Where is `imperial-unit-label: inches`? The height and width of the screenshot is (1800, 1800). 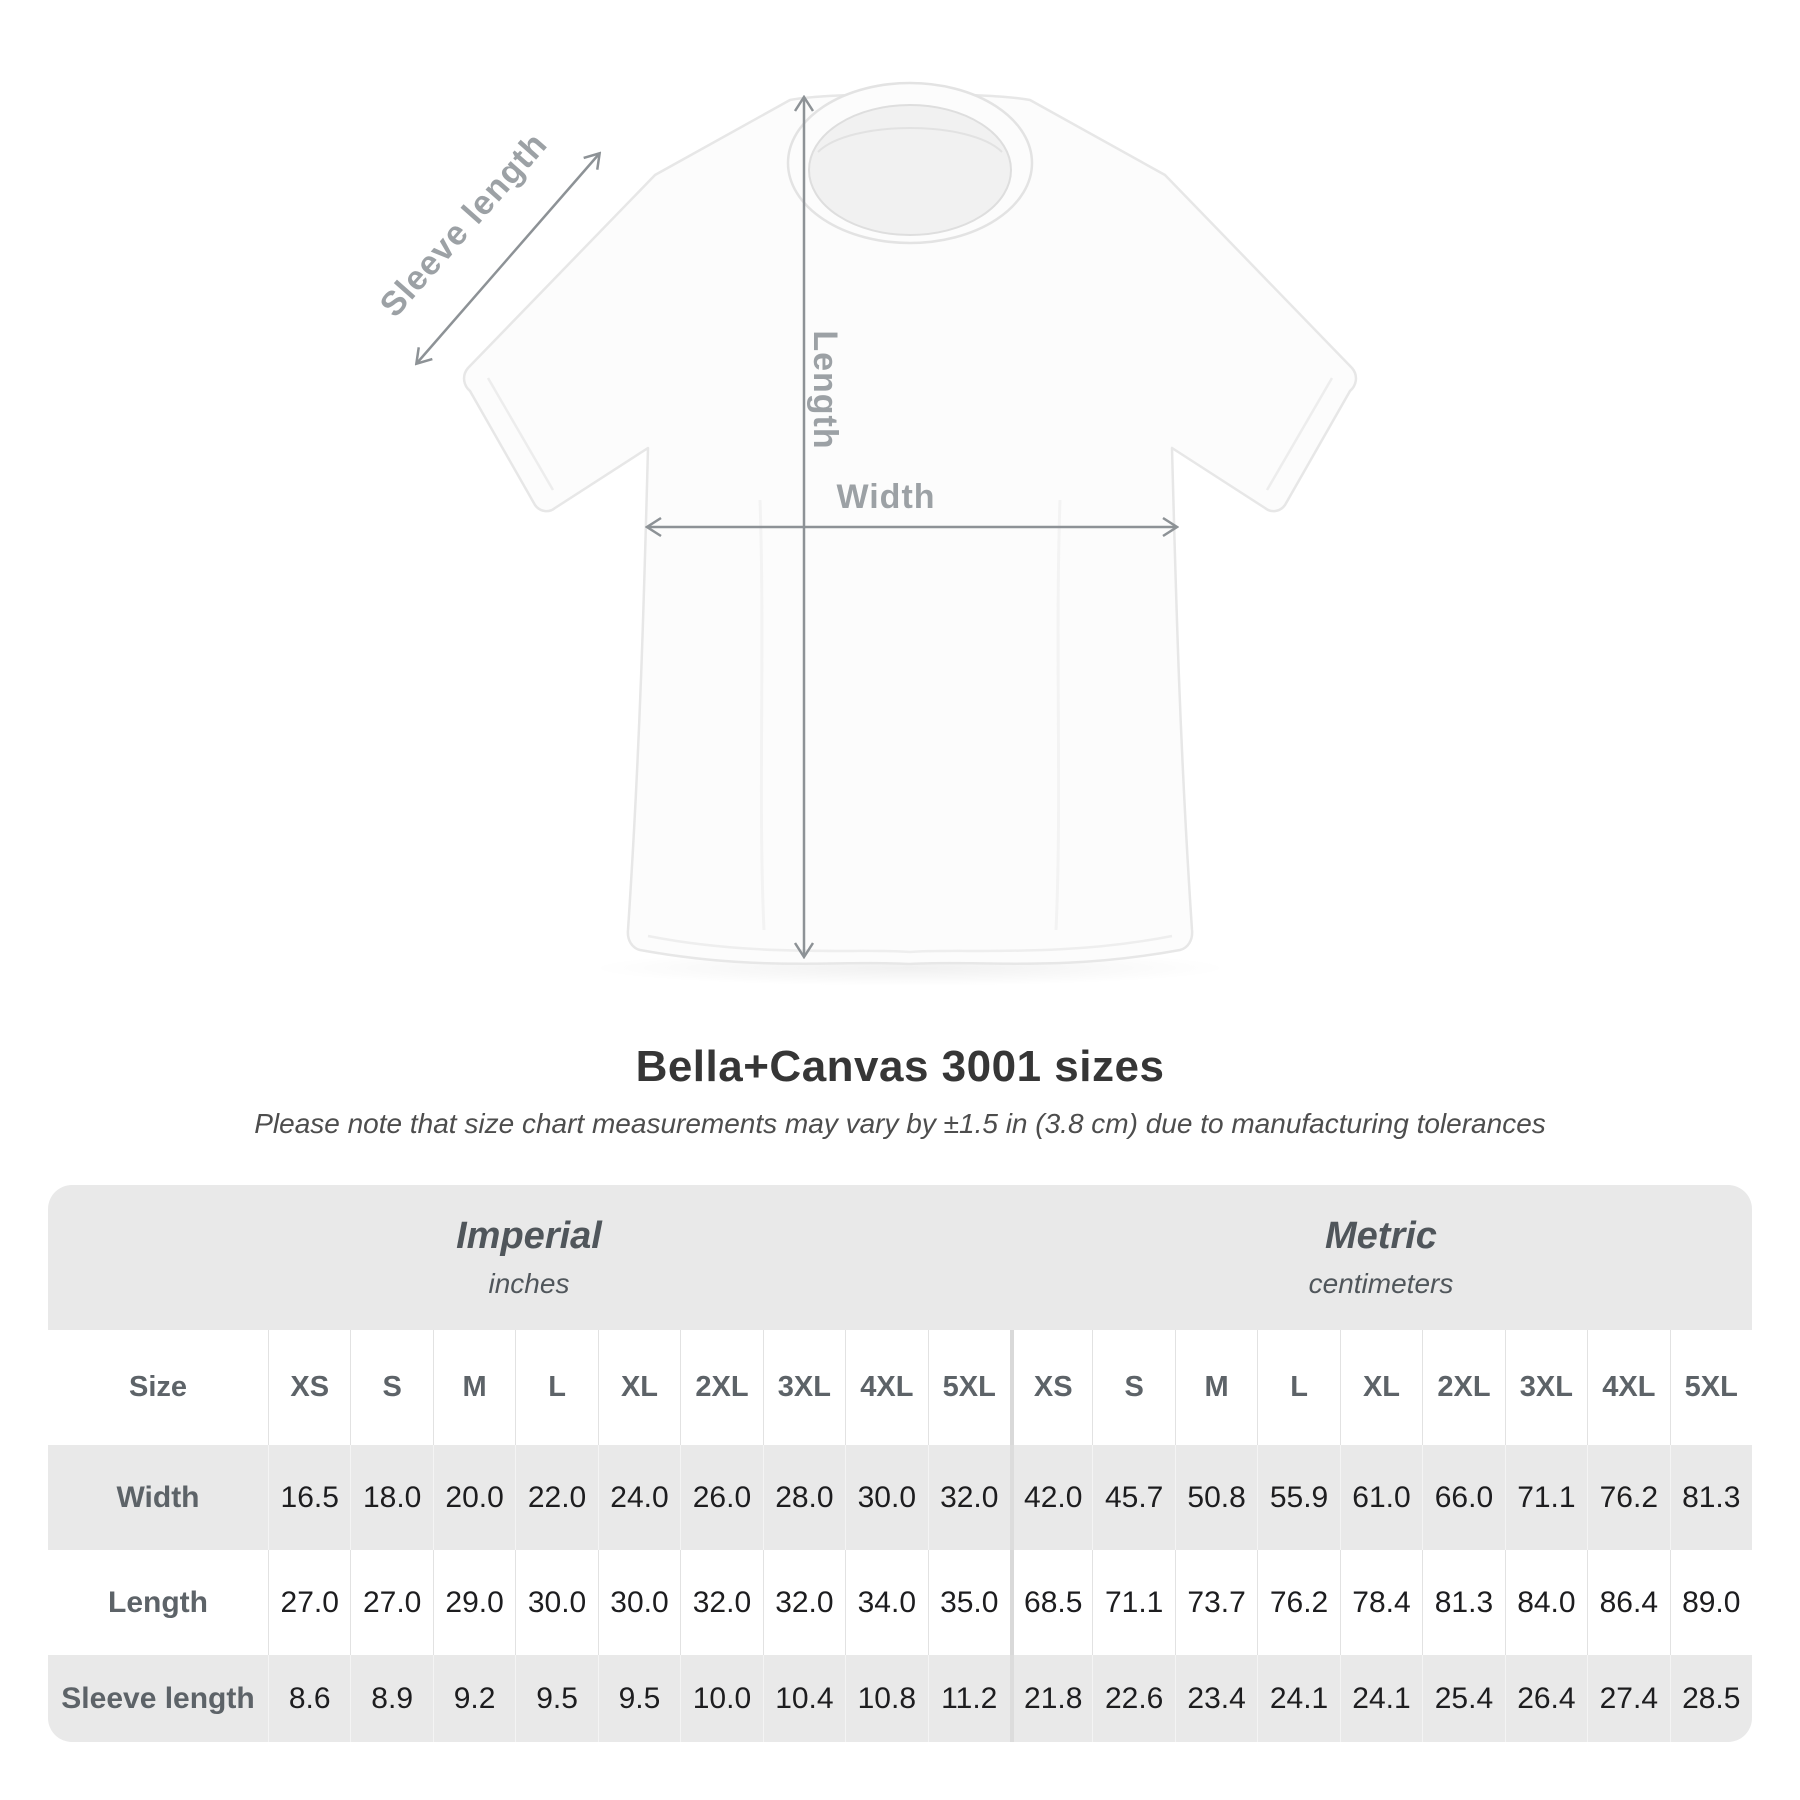
imperial-unit-label: inches is located at coordinates (529, 1283).